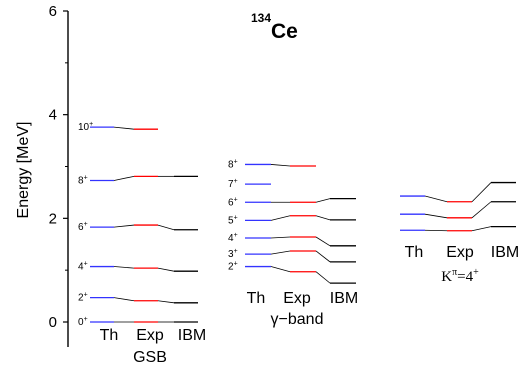  I want to click on y-tick-label: 6, so click(53, 11).